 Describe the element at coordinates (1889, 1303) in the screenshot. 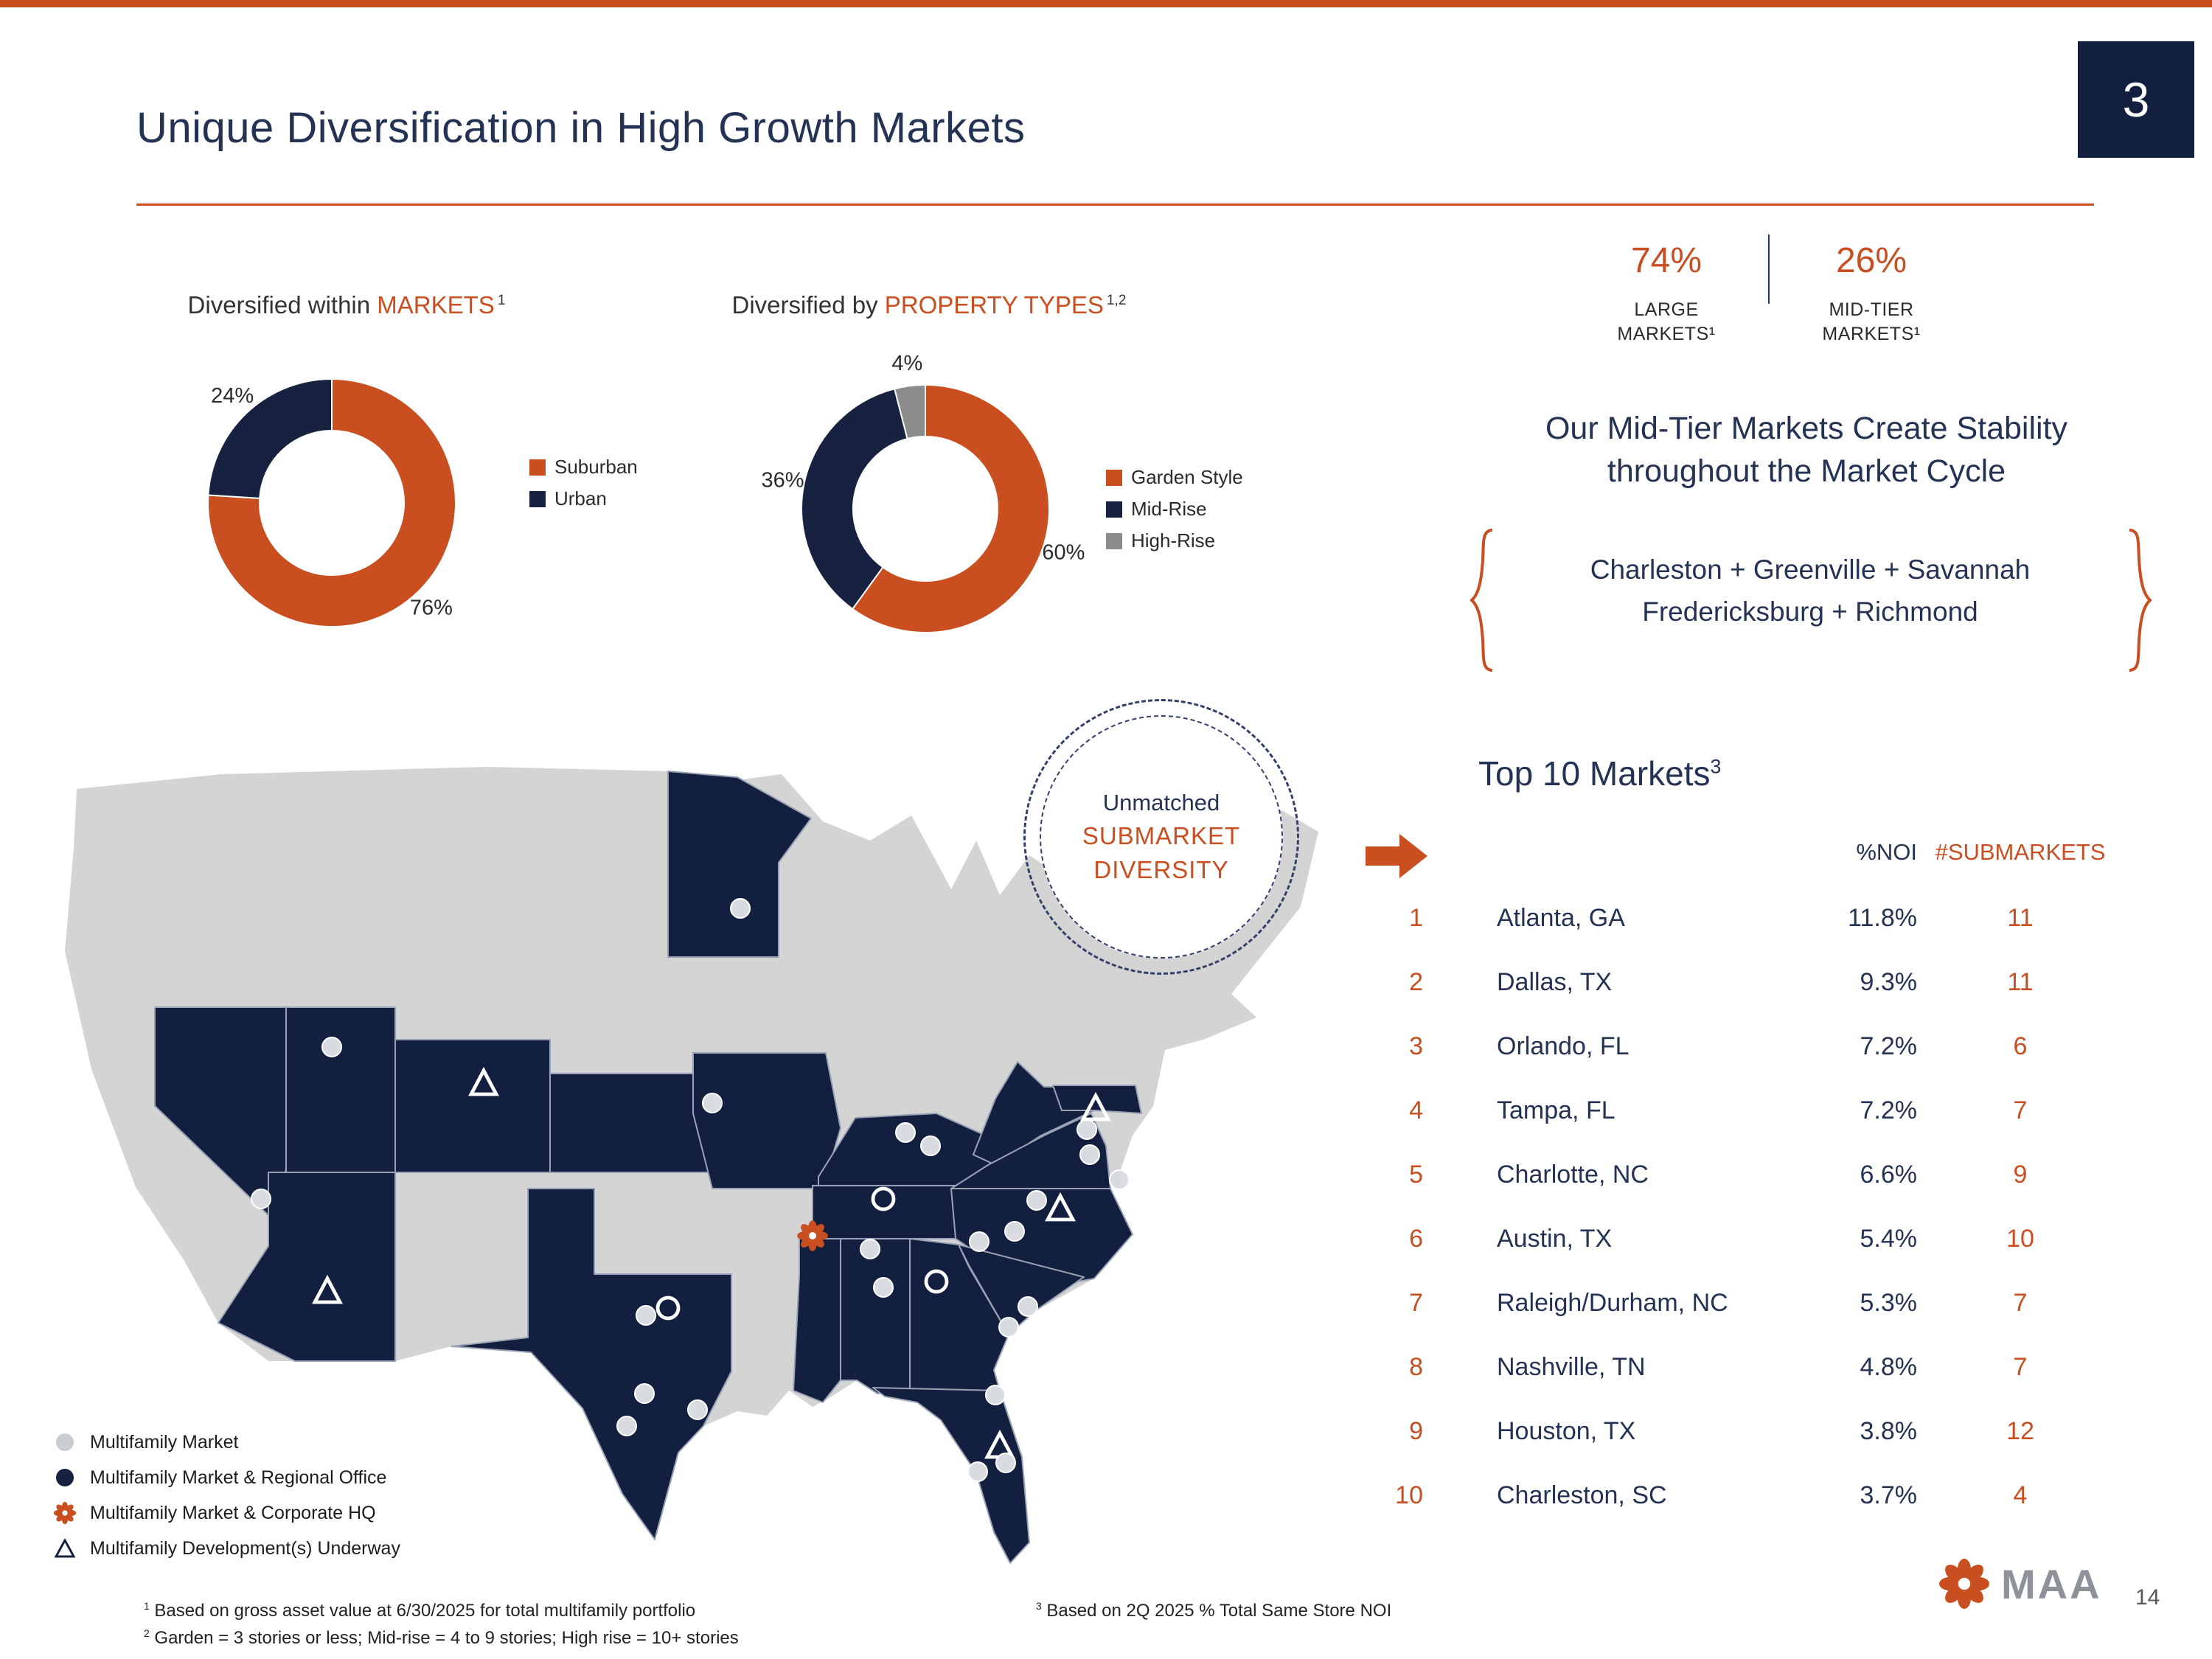

I see `market-noi: 5.3%` at that location.